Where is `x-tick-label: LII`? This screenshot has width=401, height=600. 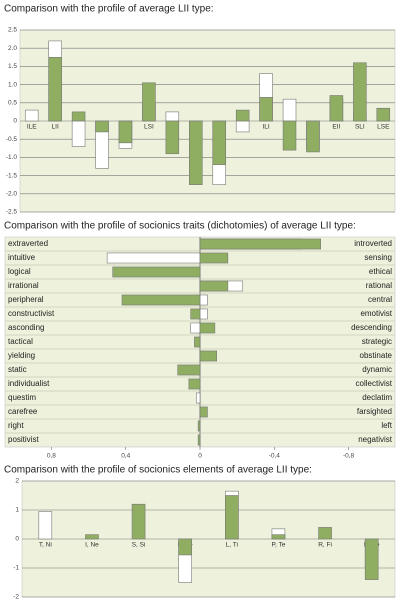
x-tick-label: LII is located at coordinates (55, 127).